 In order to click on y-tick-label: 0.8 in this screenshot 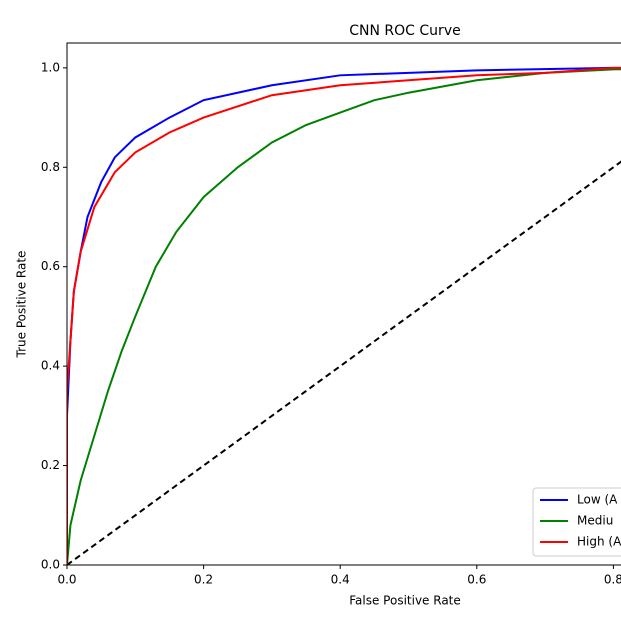, I will do `click(50, 167)`.